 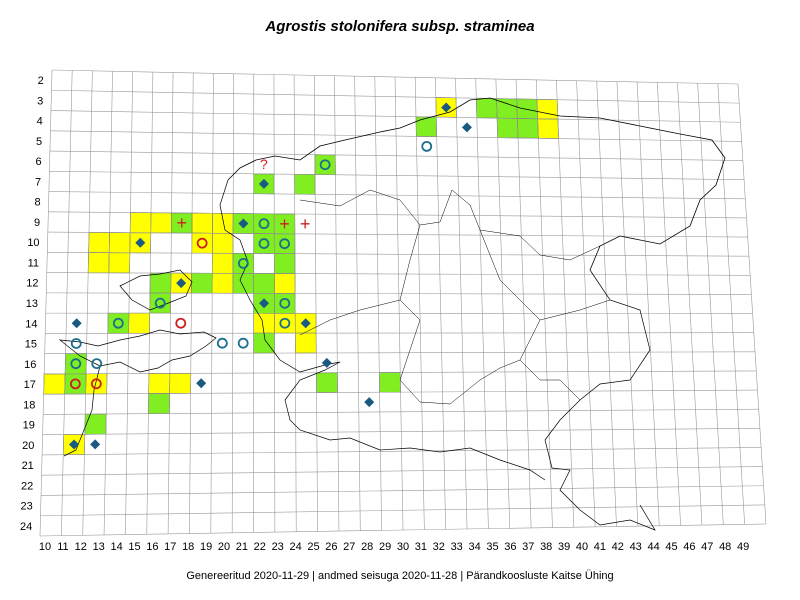 What do you see at coordinates (400, 26) in the screenshot?
I see `map-title: Agrostis stolonifera subsp. straminea` at bounding box center [400, 26].